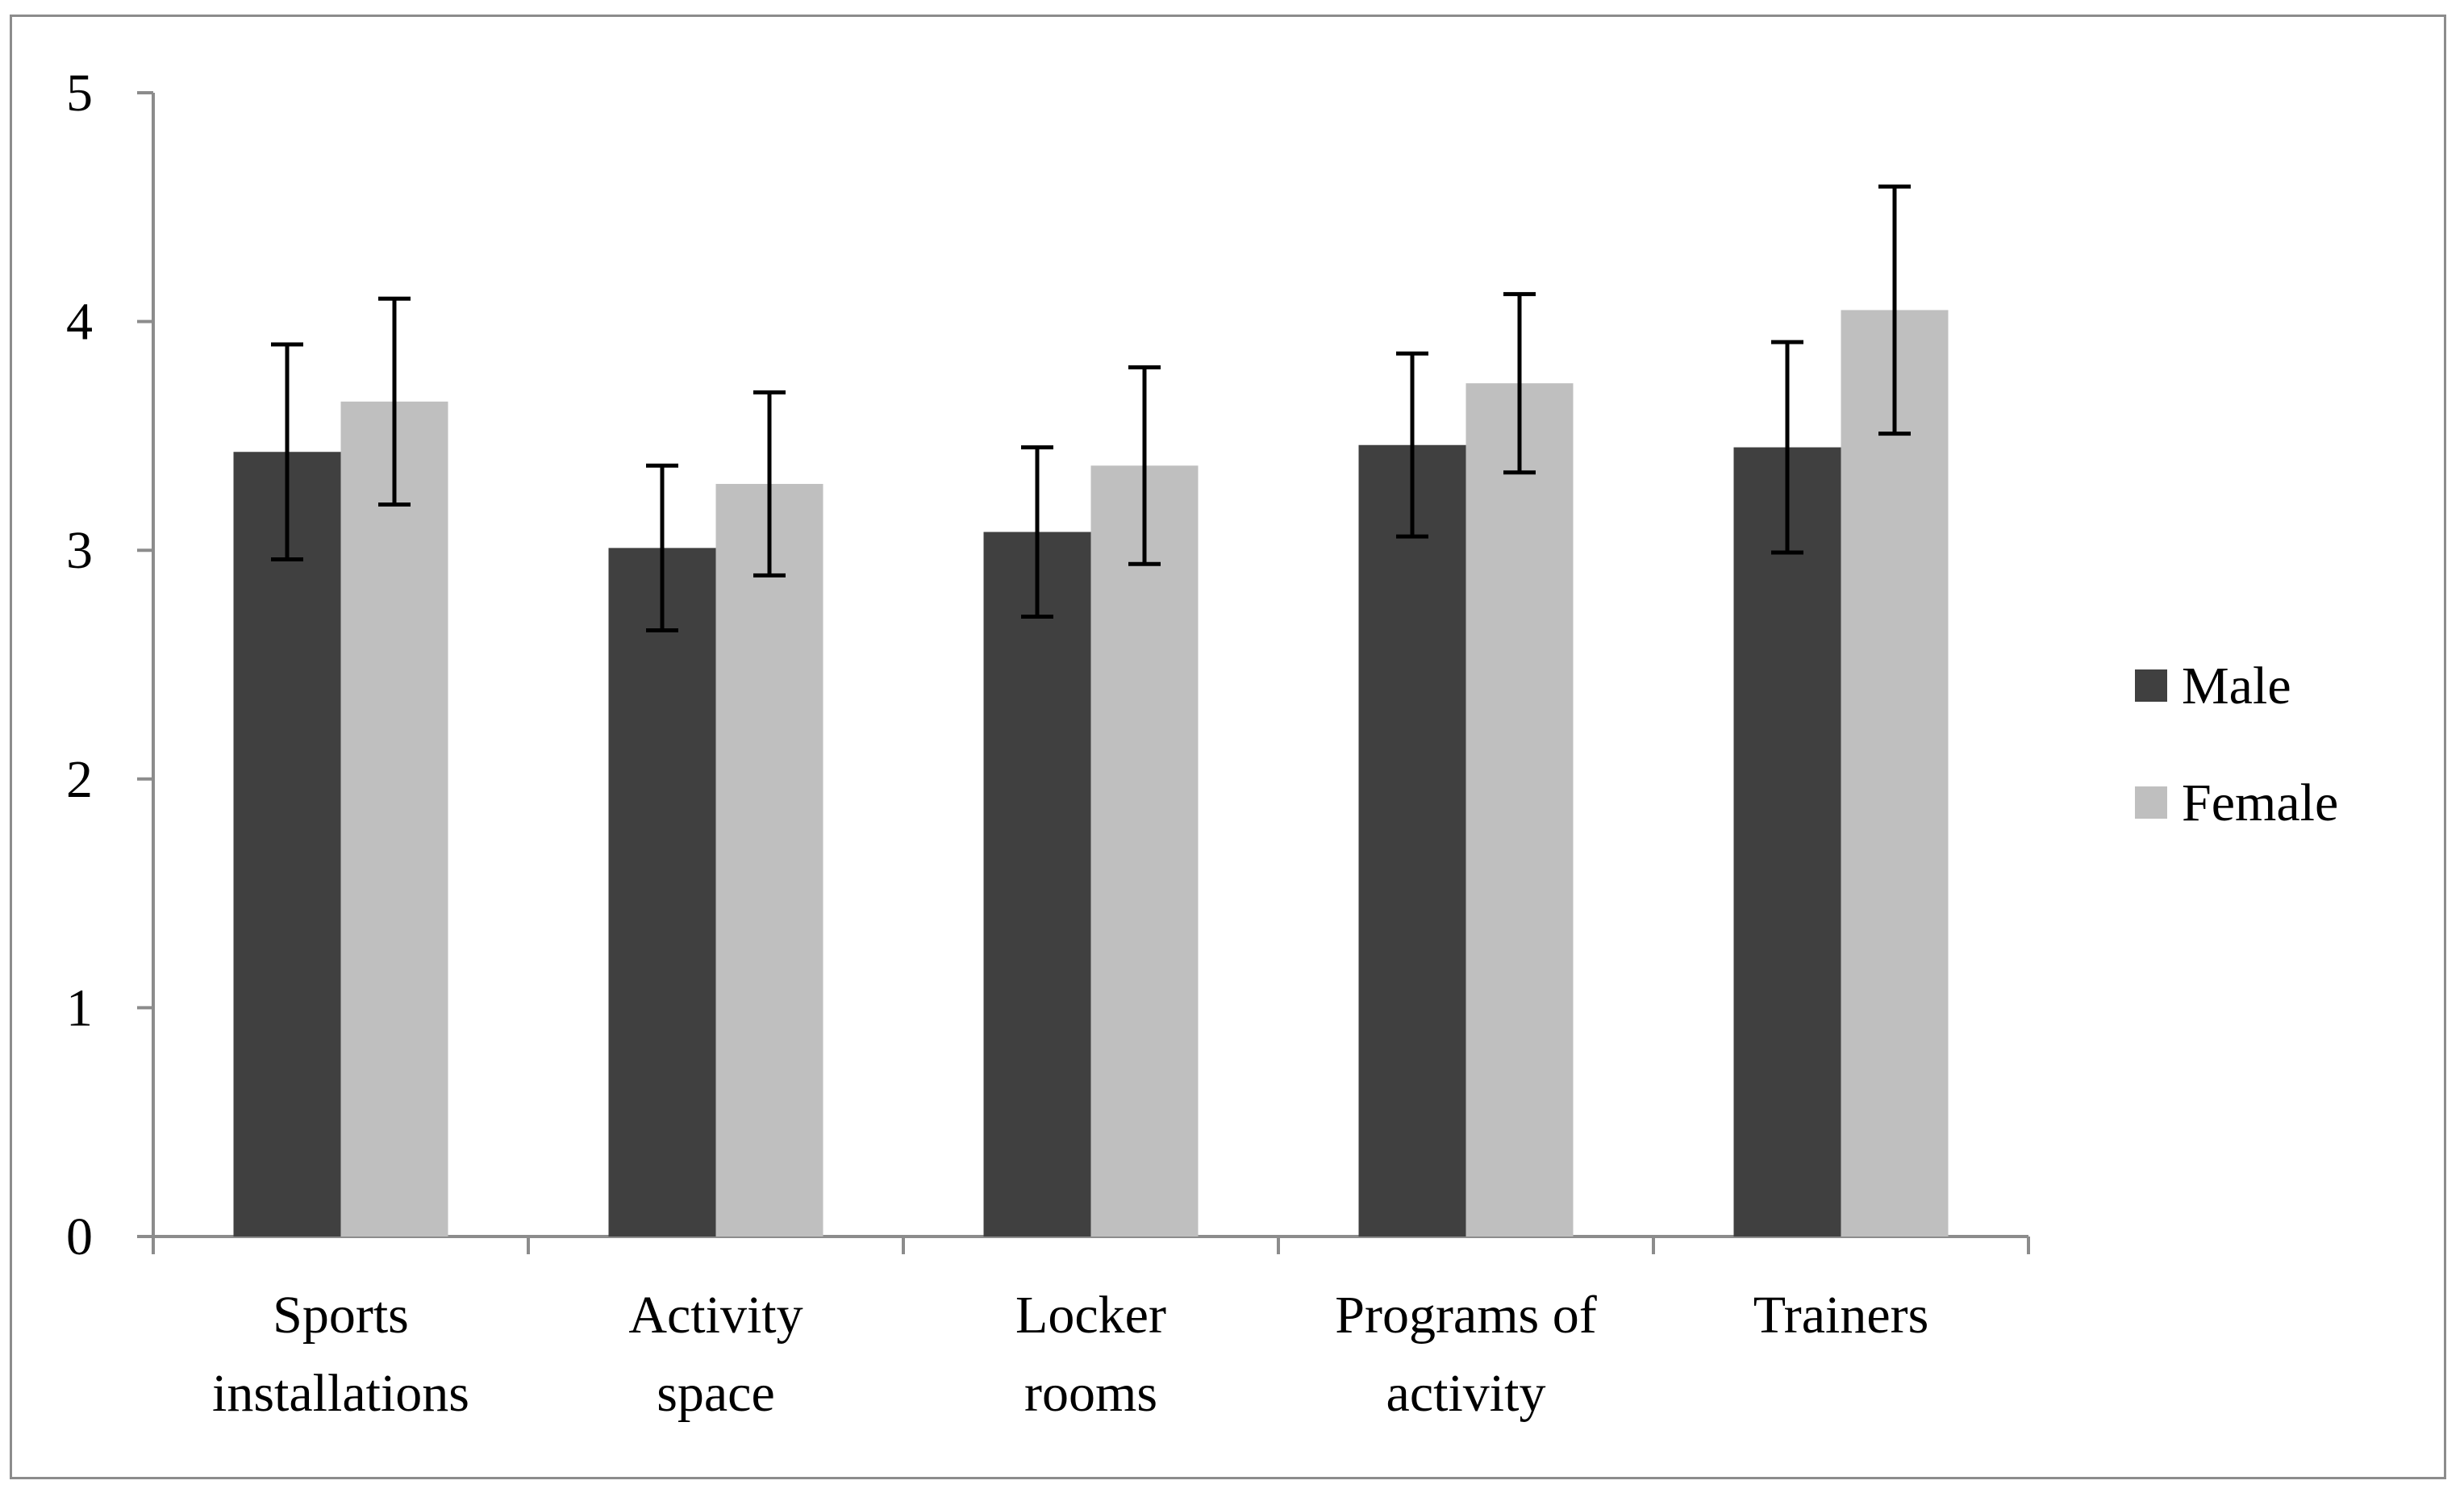 The width and height of the screenshot is (2464, 1493). I want to click on legend-swatch-female, so click(2151, 802).